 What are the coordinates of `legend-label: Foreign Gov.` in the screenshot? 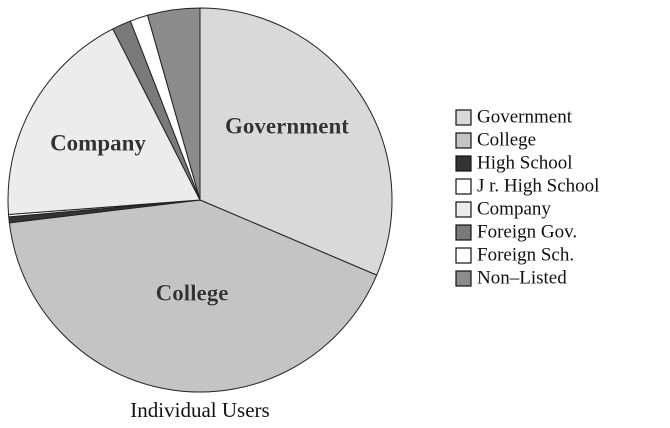 It's located at (527, 231).